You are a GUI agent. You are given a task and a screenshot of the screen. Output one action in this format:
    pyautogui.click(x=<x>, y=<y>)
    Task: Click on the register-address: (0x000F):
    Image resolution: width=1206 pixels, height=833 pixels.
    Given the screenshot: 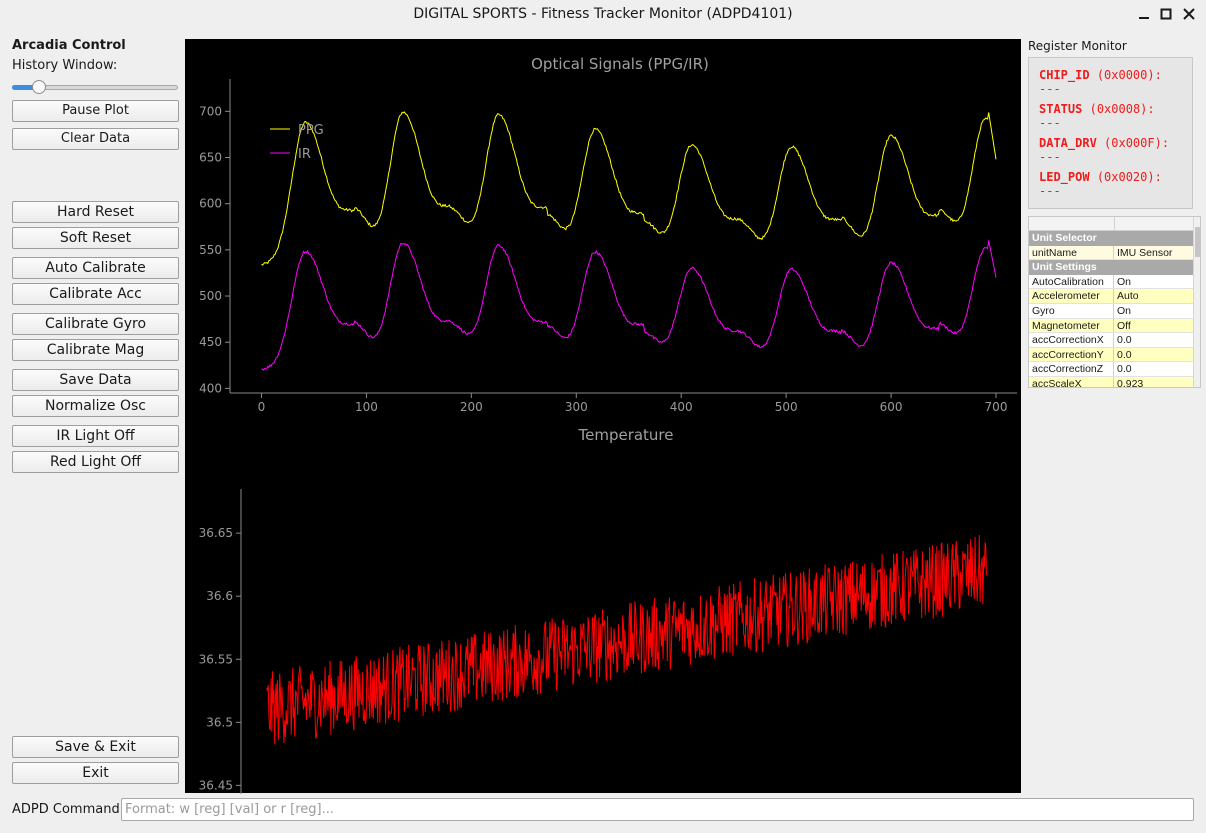 What is the action you would take?
    pyautogui.click(x=1137, y=143)
    